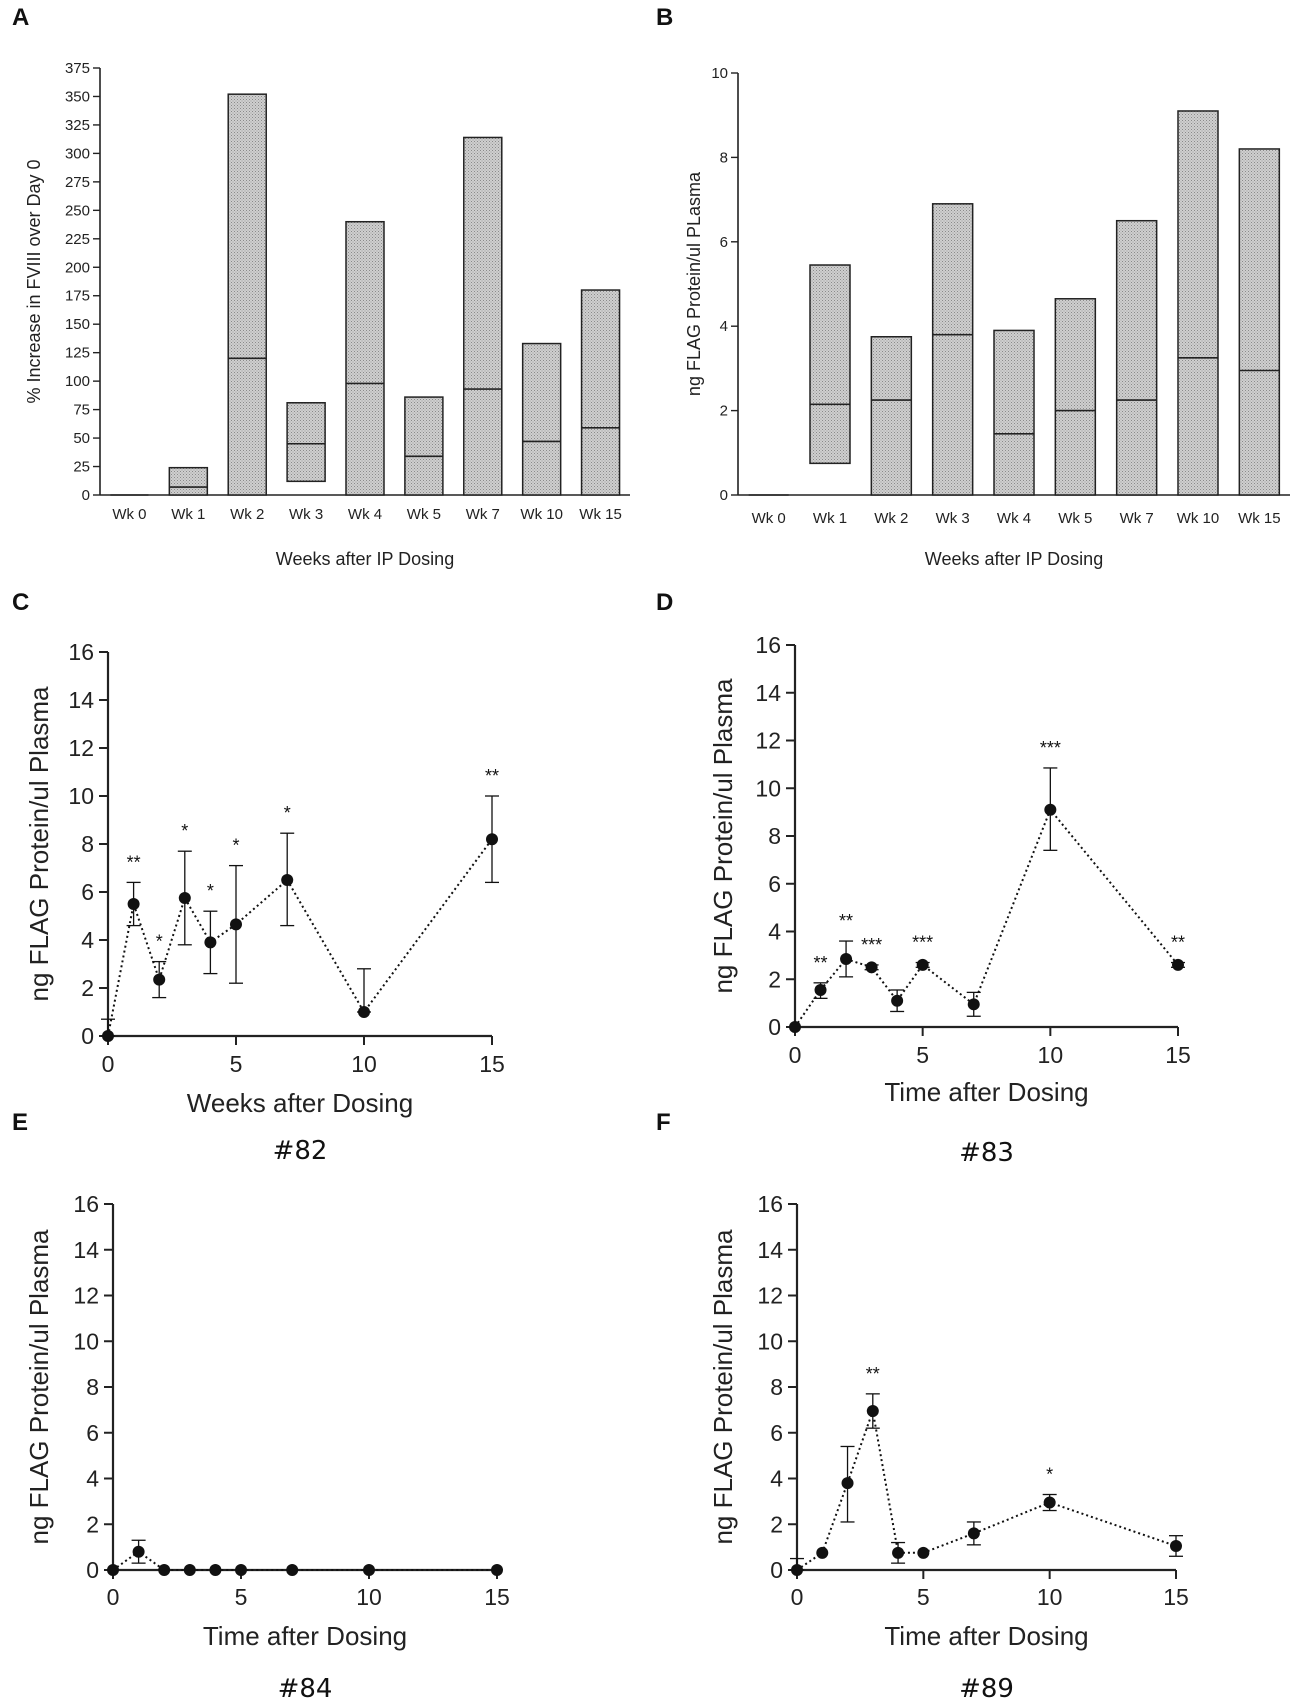 This screenshot has width=1302, height=1704. What do you see at coordinates (830, 518) in the screenshot?
I see `x-category-label: Wk 1` at bounding box center [830, 518].